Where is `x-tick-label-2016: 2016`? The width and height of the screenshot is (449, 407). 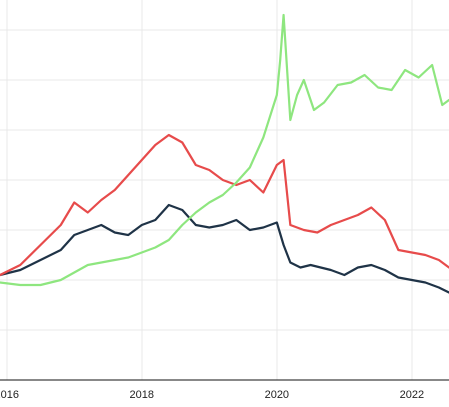 x-tick-label-2016: 2016 is located at coordinates (9, 395).